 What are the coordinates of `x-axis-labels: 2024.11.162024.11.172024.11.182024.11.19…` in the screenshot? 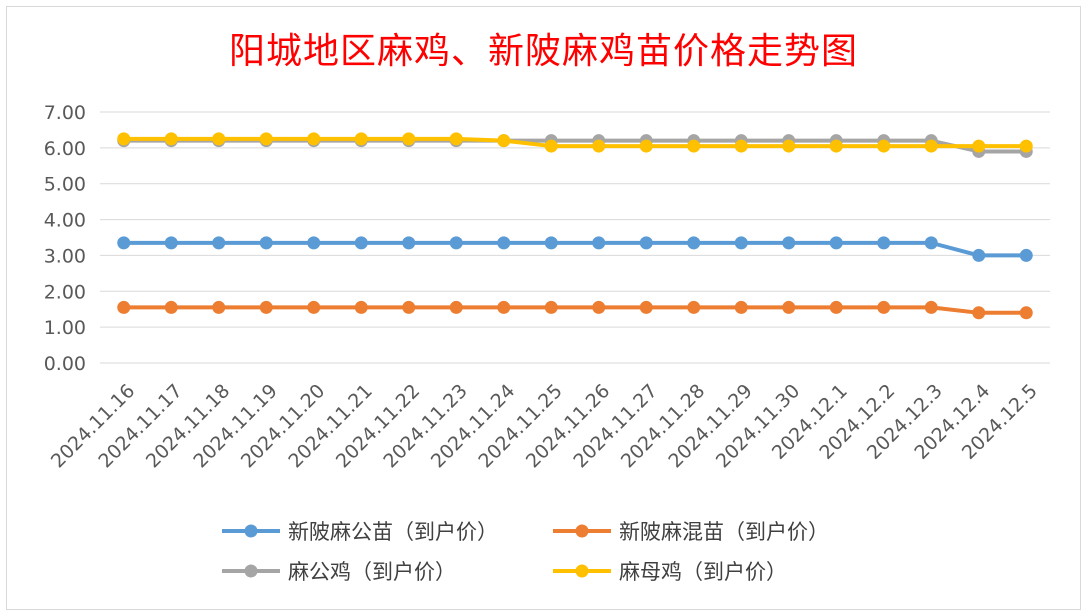 It's located at (544, 426).